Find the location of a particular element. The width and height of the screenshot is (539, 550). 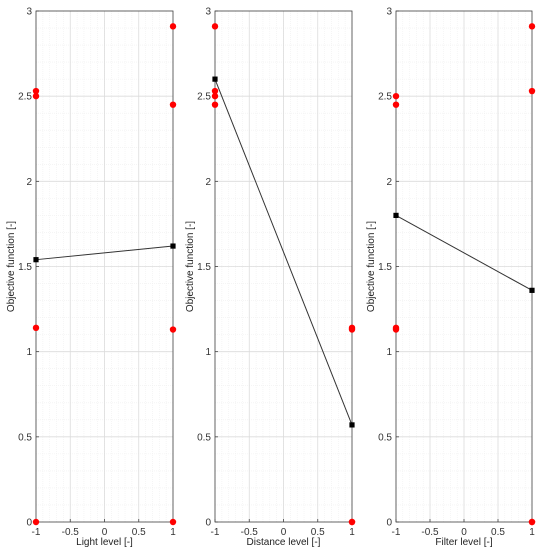

x-axis-label: Filter level [-] is located at coordinates (463, 542).